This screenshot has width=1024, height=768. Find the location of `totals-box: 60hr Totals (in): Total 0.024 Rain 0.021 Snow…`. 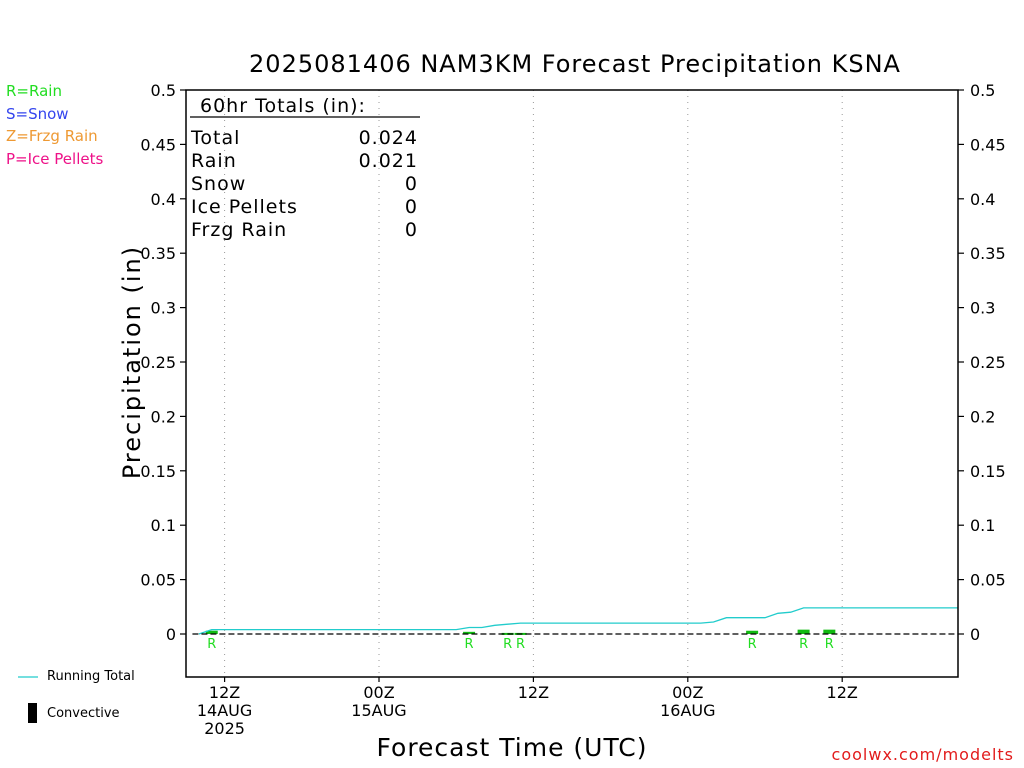

totals-box: 60hr Totals (in): Total 0.024 Rain 0.021 Snow… is located at coordinates (305, 168).